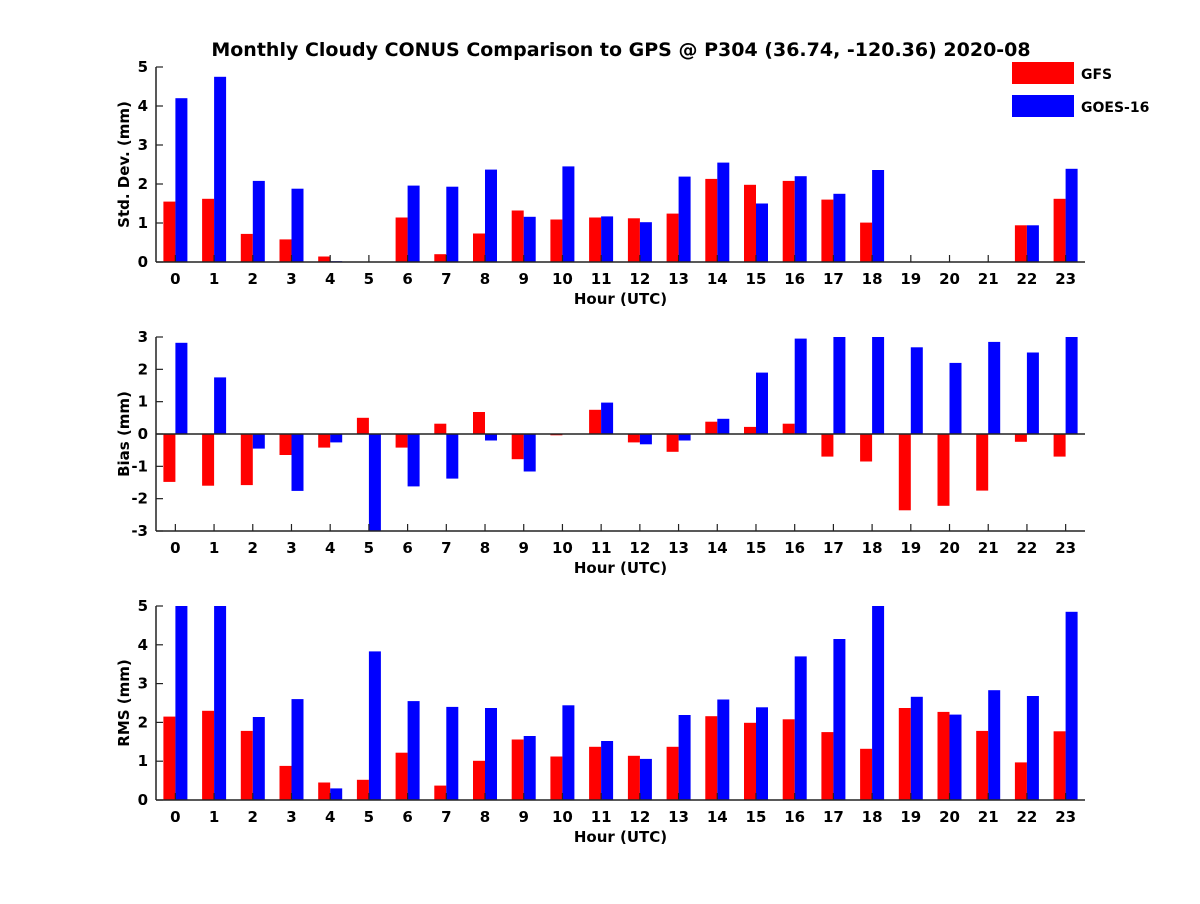  I want to click on y-axis-label: Std. Dev. (mm), so click(124, 164).